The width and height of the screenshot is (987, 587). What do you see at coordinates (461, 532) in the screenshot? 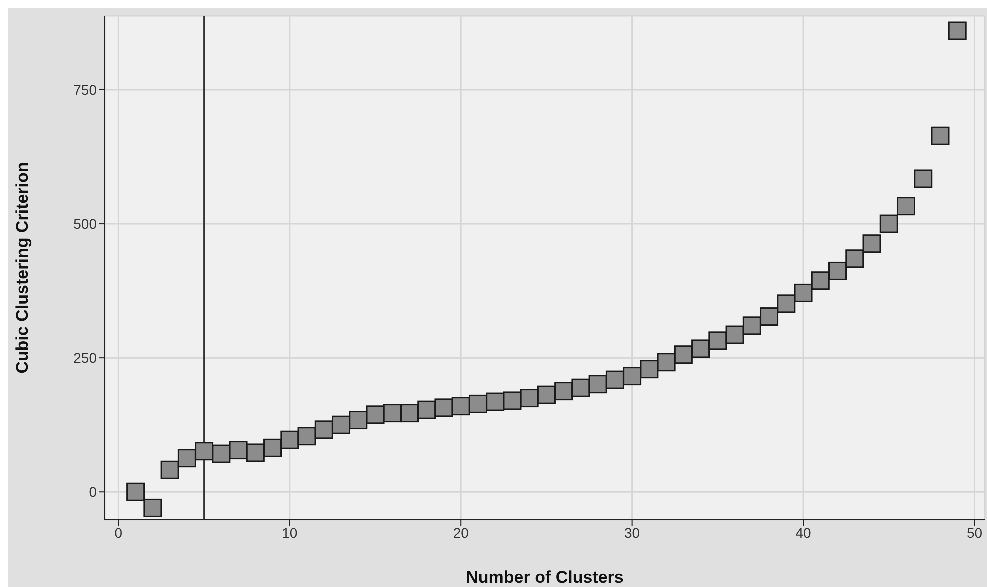
I see `x-tick-label: 20` at bounding box center [461, 532].